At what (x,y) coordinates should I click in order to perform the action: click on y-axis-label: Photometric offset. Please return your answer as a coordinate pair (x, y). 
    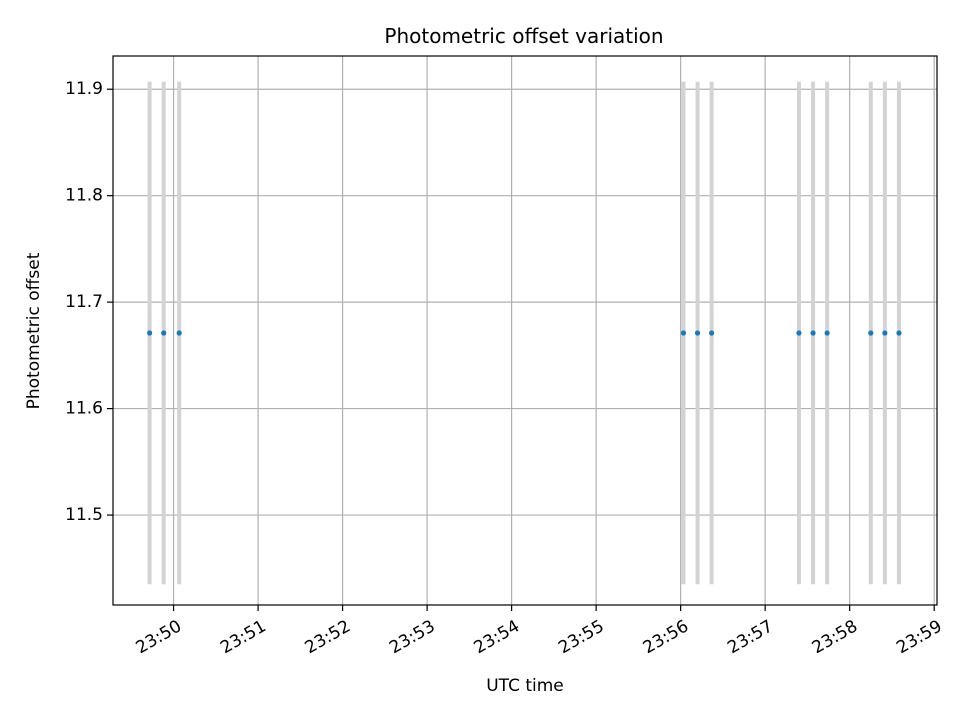
    Looking at the image, I should click on (34, 330).